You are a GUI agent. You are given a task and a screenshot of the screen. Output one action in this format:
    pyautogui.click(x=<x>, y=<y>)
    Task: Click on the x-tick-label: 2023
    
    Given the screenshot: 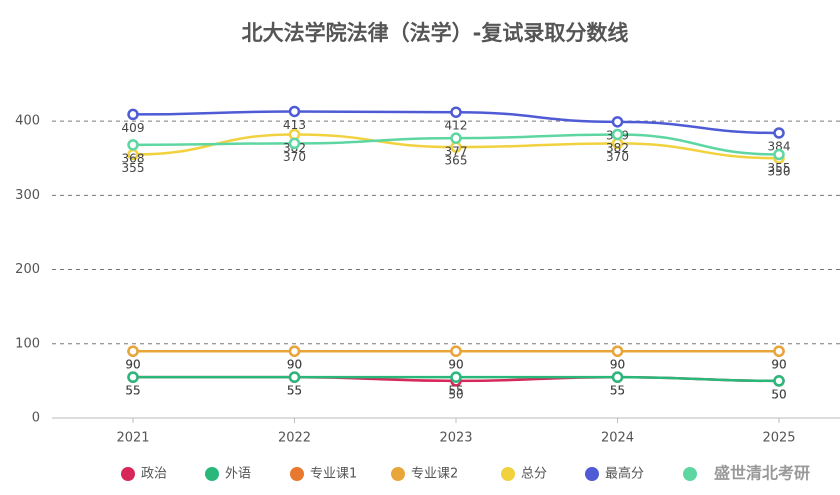 What is the action you would take?
    pyautogui.click(x=455, y=438)
    